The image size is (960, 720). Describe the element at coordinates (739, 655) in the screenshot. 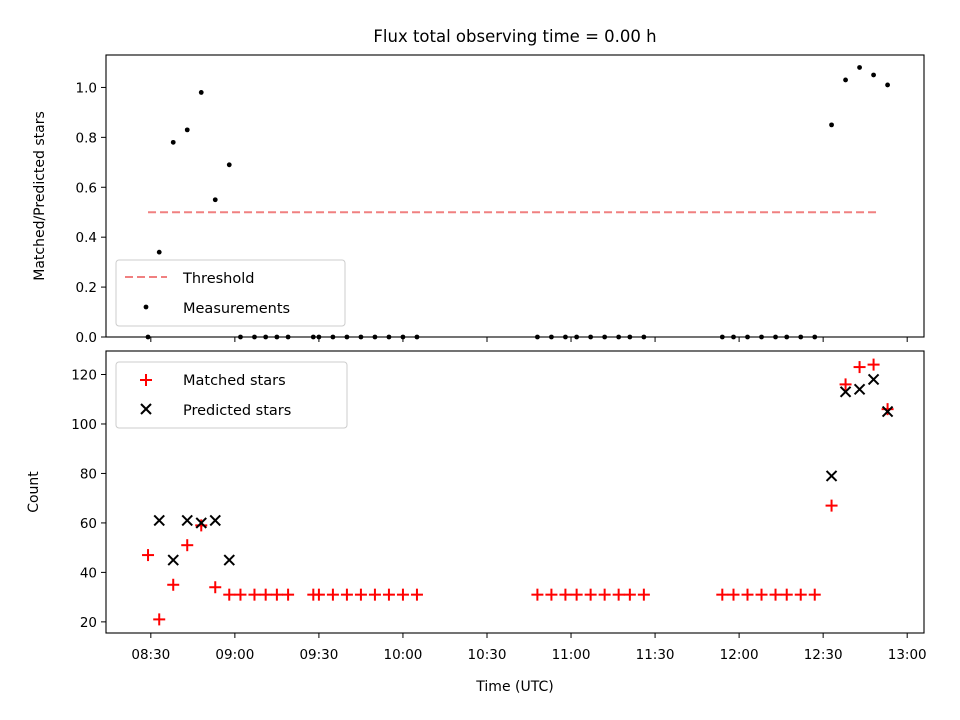

I see `count-x-tick-label: 12:00` at that location.